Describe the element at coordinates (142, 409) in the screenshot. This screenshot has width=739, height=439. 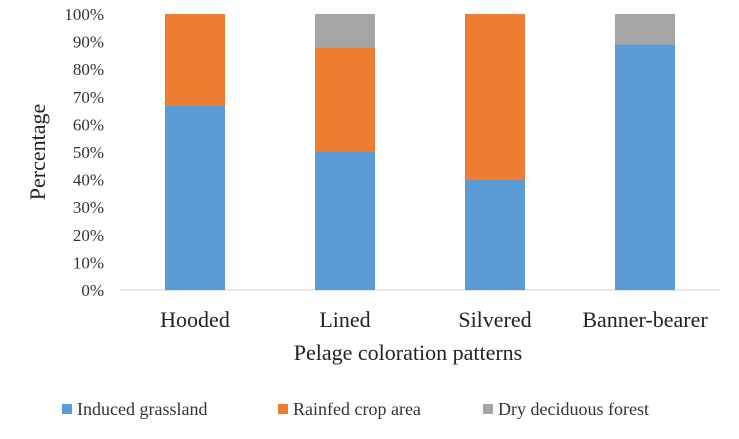
I see `legend-label: Induced grassland` at that location.